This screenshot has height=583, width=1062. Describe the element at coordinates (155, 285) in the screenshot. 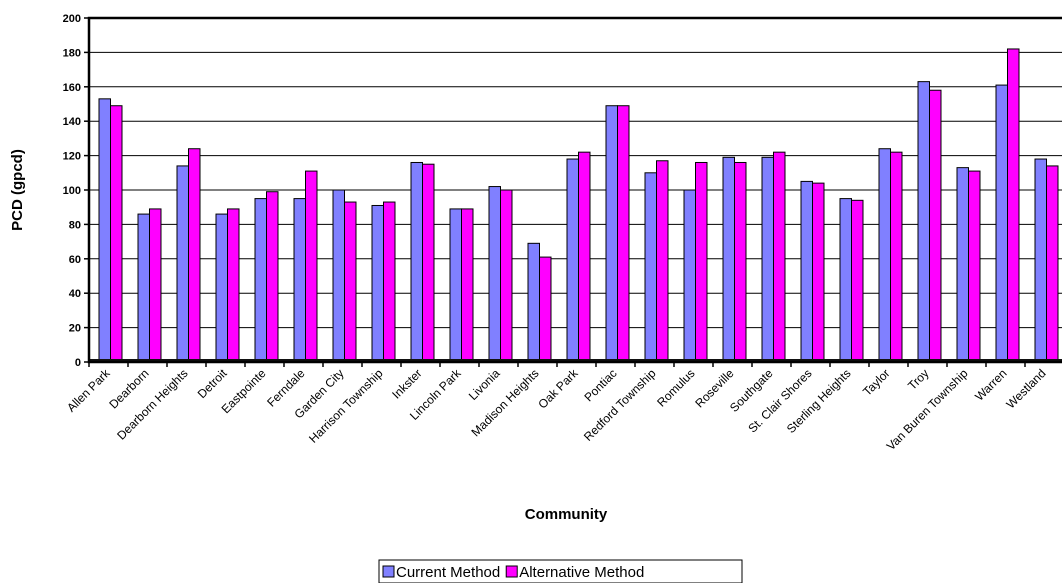

I see `bar-alternative-dearborn` at that location.